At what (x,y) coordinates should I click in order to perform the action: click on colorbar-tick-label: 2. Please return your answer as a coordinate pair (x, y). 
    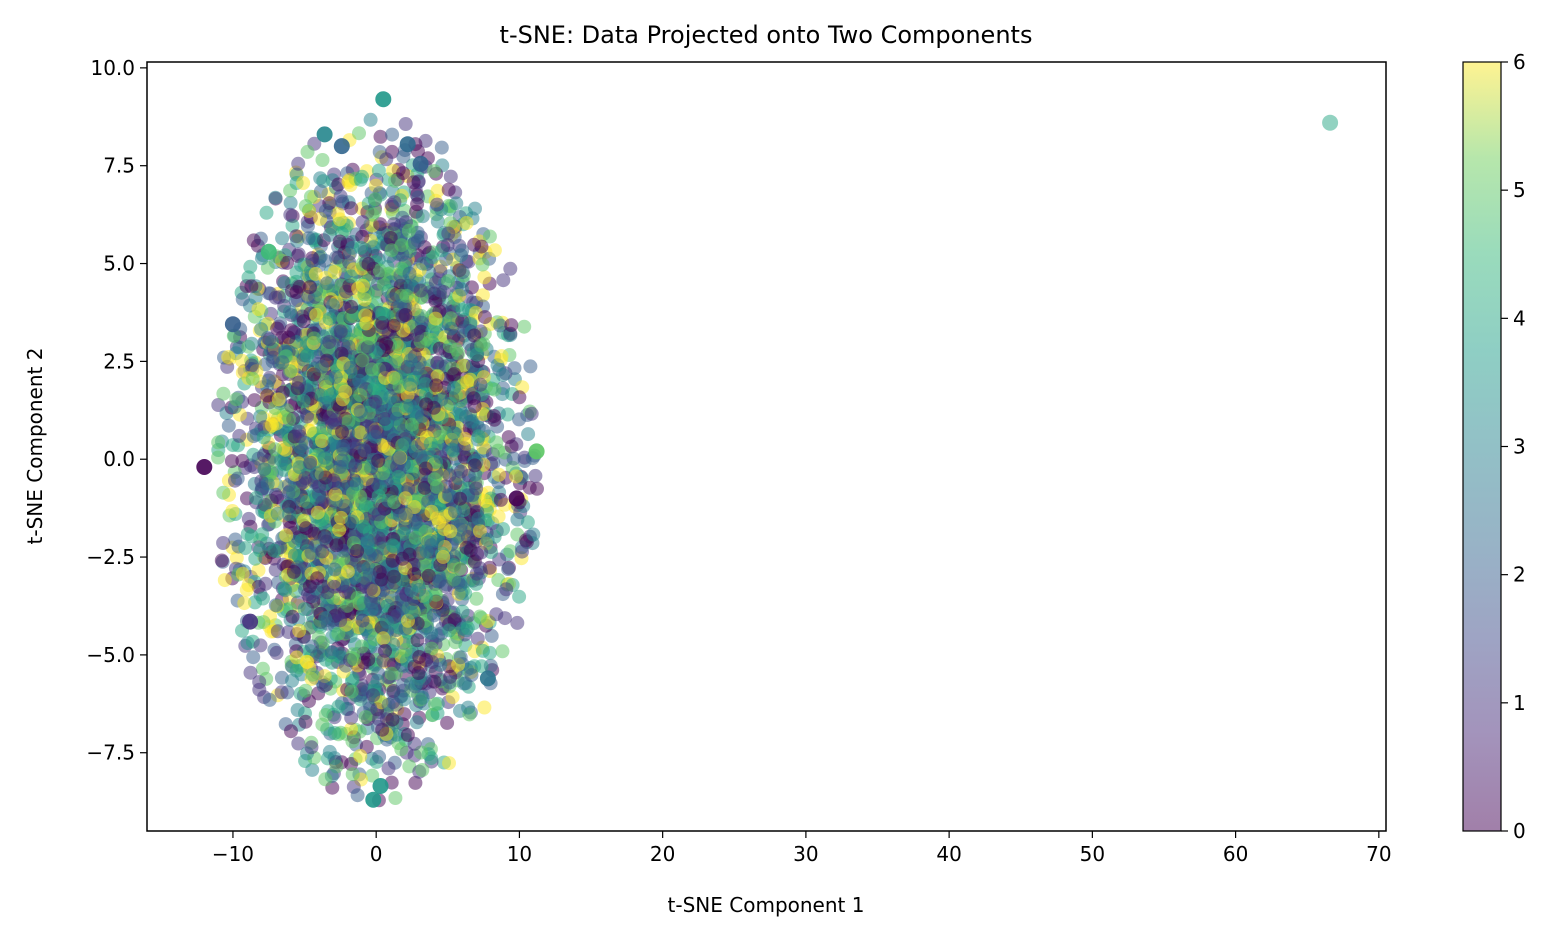
    Looking at the image, I should click on (1519, 575).